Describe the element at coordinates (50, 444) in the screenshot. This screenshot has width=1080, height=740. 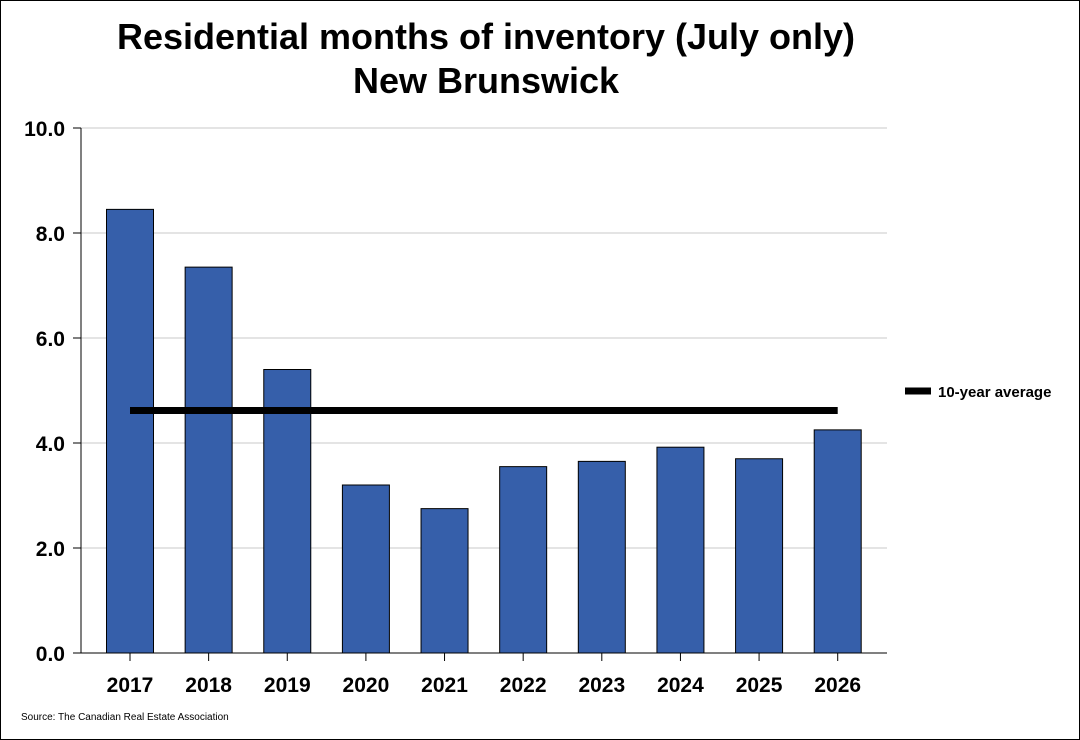
I see `y-tick-label-2: 4.0` at that location.